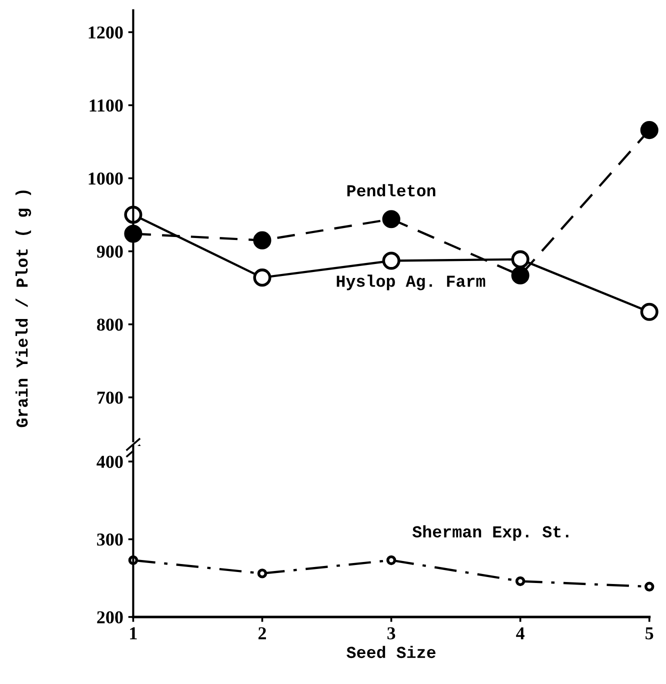  Describe the element at coordinates (520, 633) in the screenshot. I see `x-tick-label: 4` at that location.